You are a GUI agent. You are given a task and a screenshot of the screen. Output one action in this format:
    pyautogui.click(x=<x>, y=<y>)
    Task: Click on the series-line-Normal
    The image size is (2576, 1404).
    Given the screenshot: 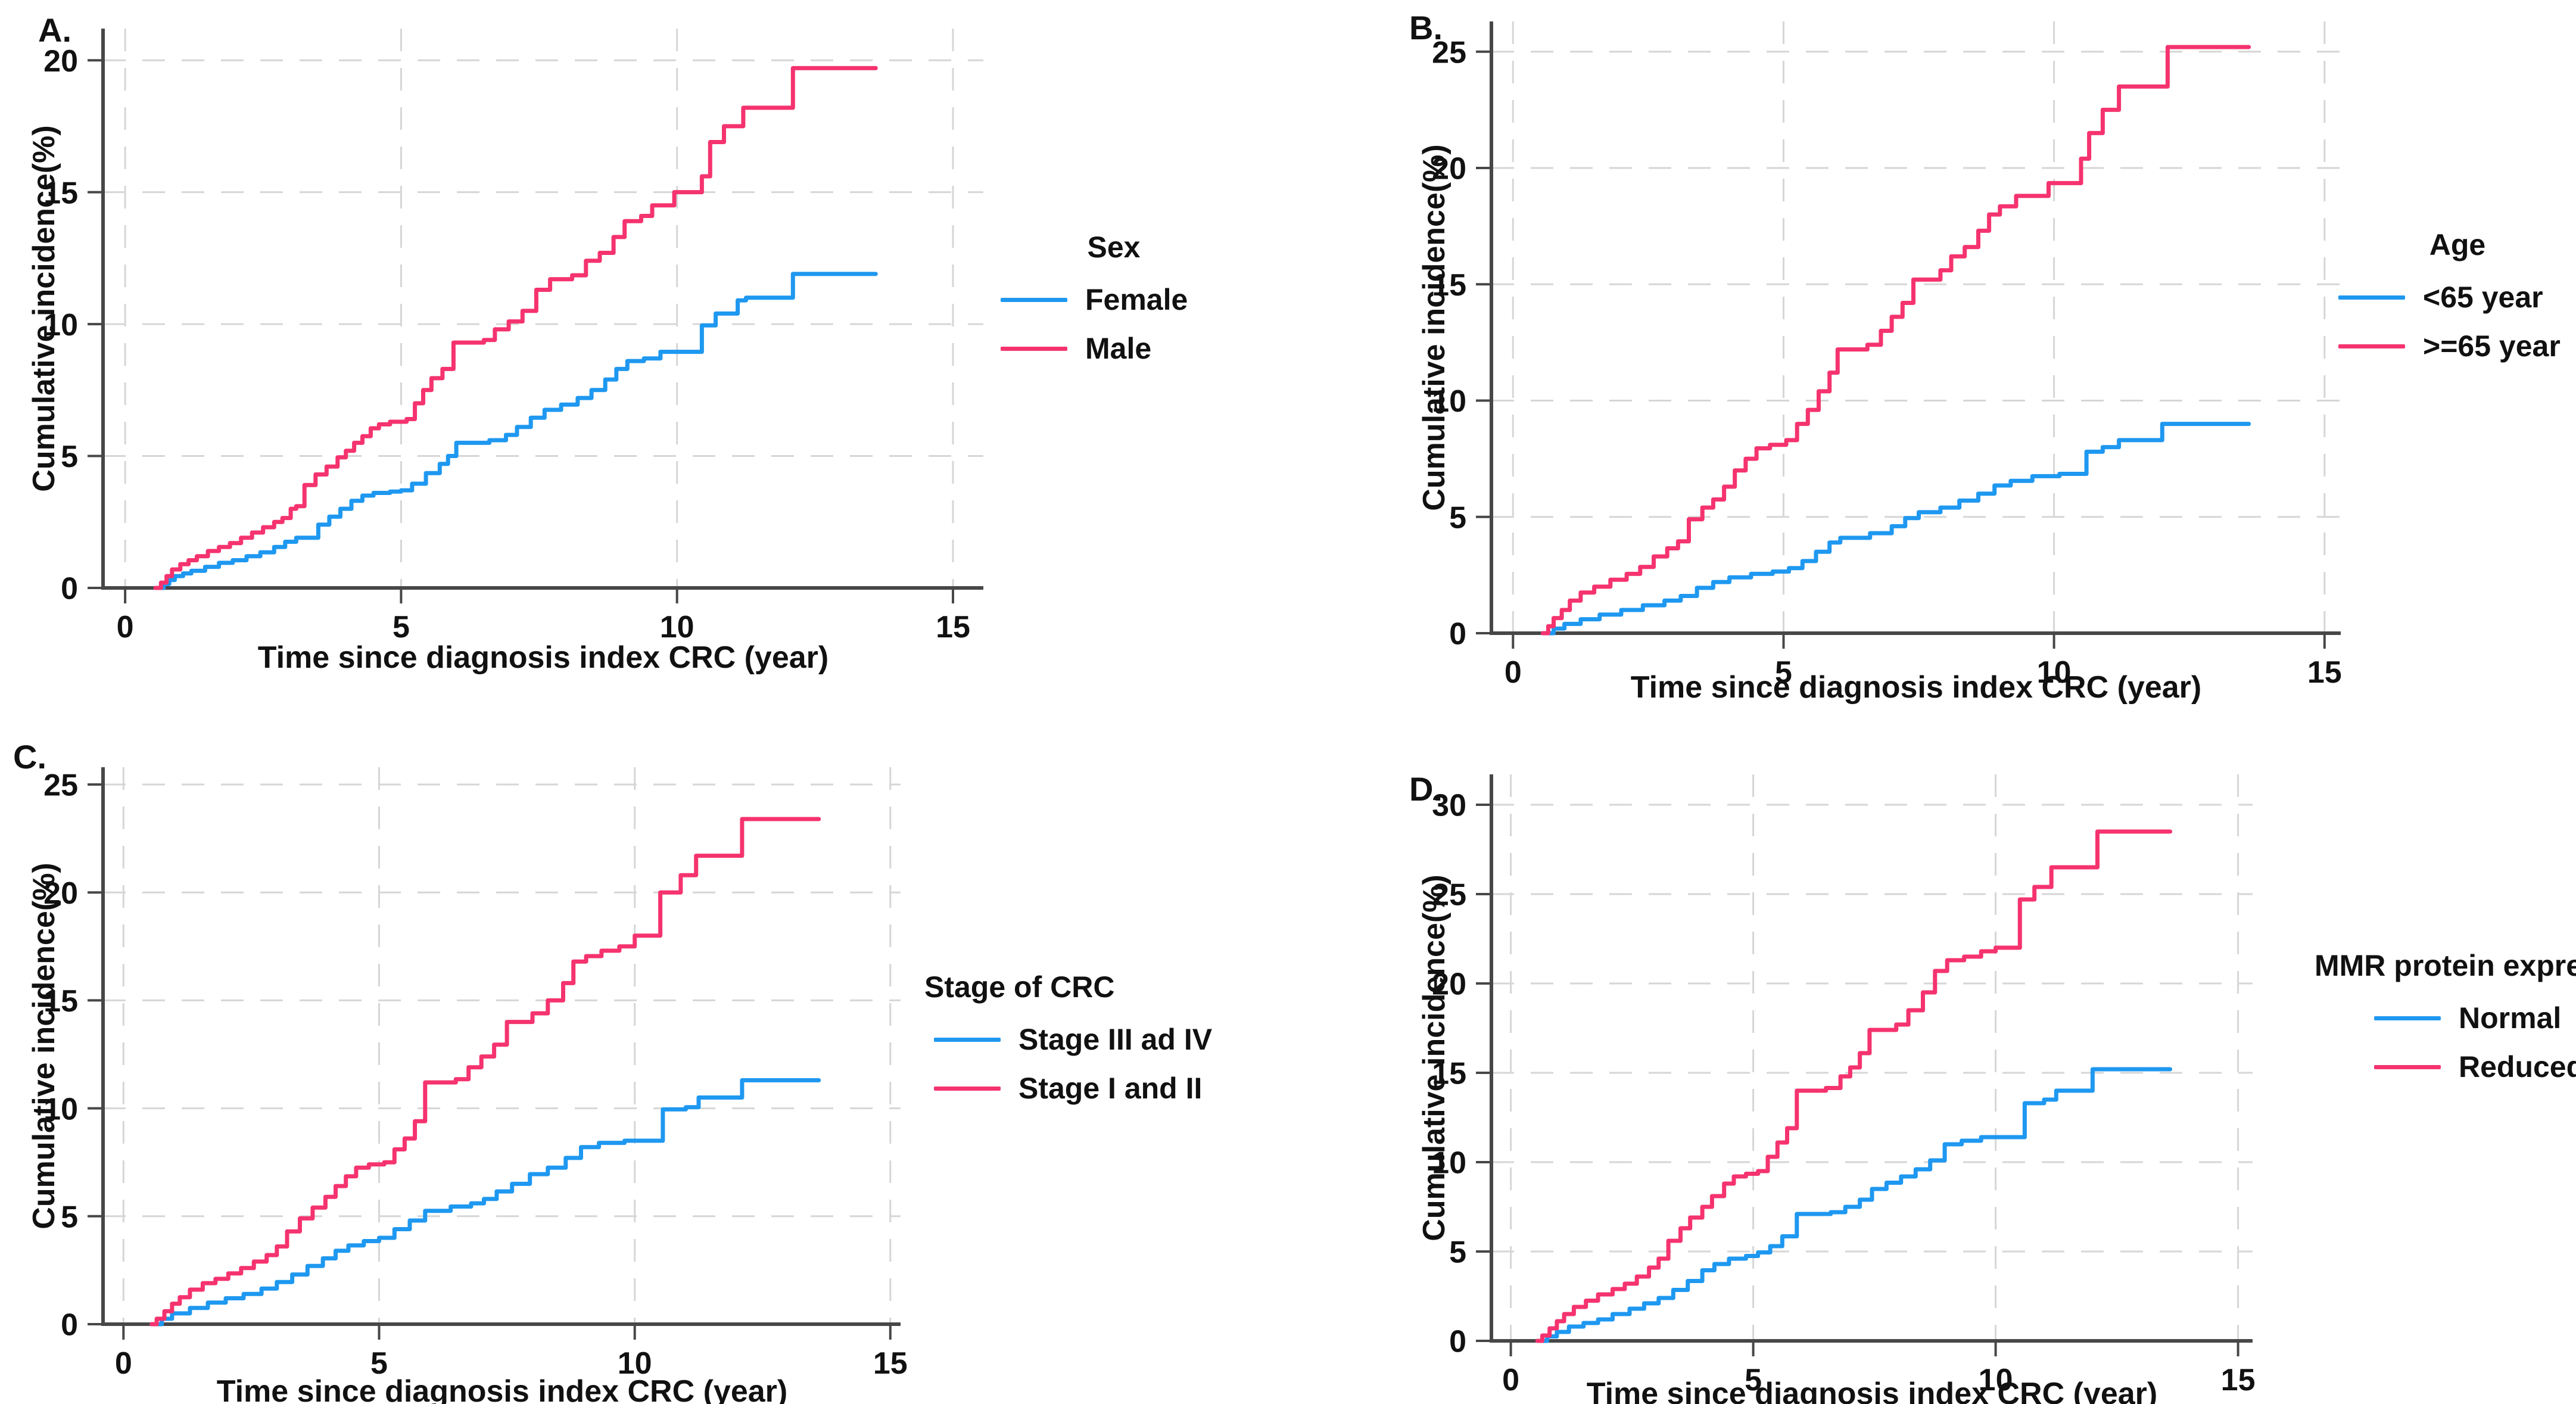 What is the action you would take?
    pyautogui.click(x=1854, y=1205)
    